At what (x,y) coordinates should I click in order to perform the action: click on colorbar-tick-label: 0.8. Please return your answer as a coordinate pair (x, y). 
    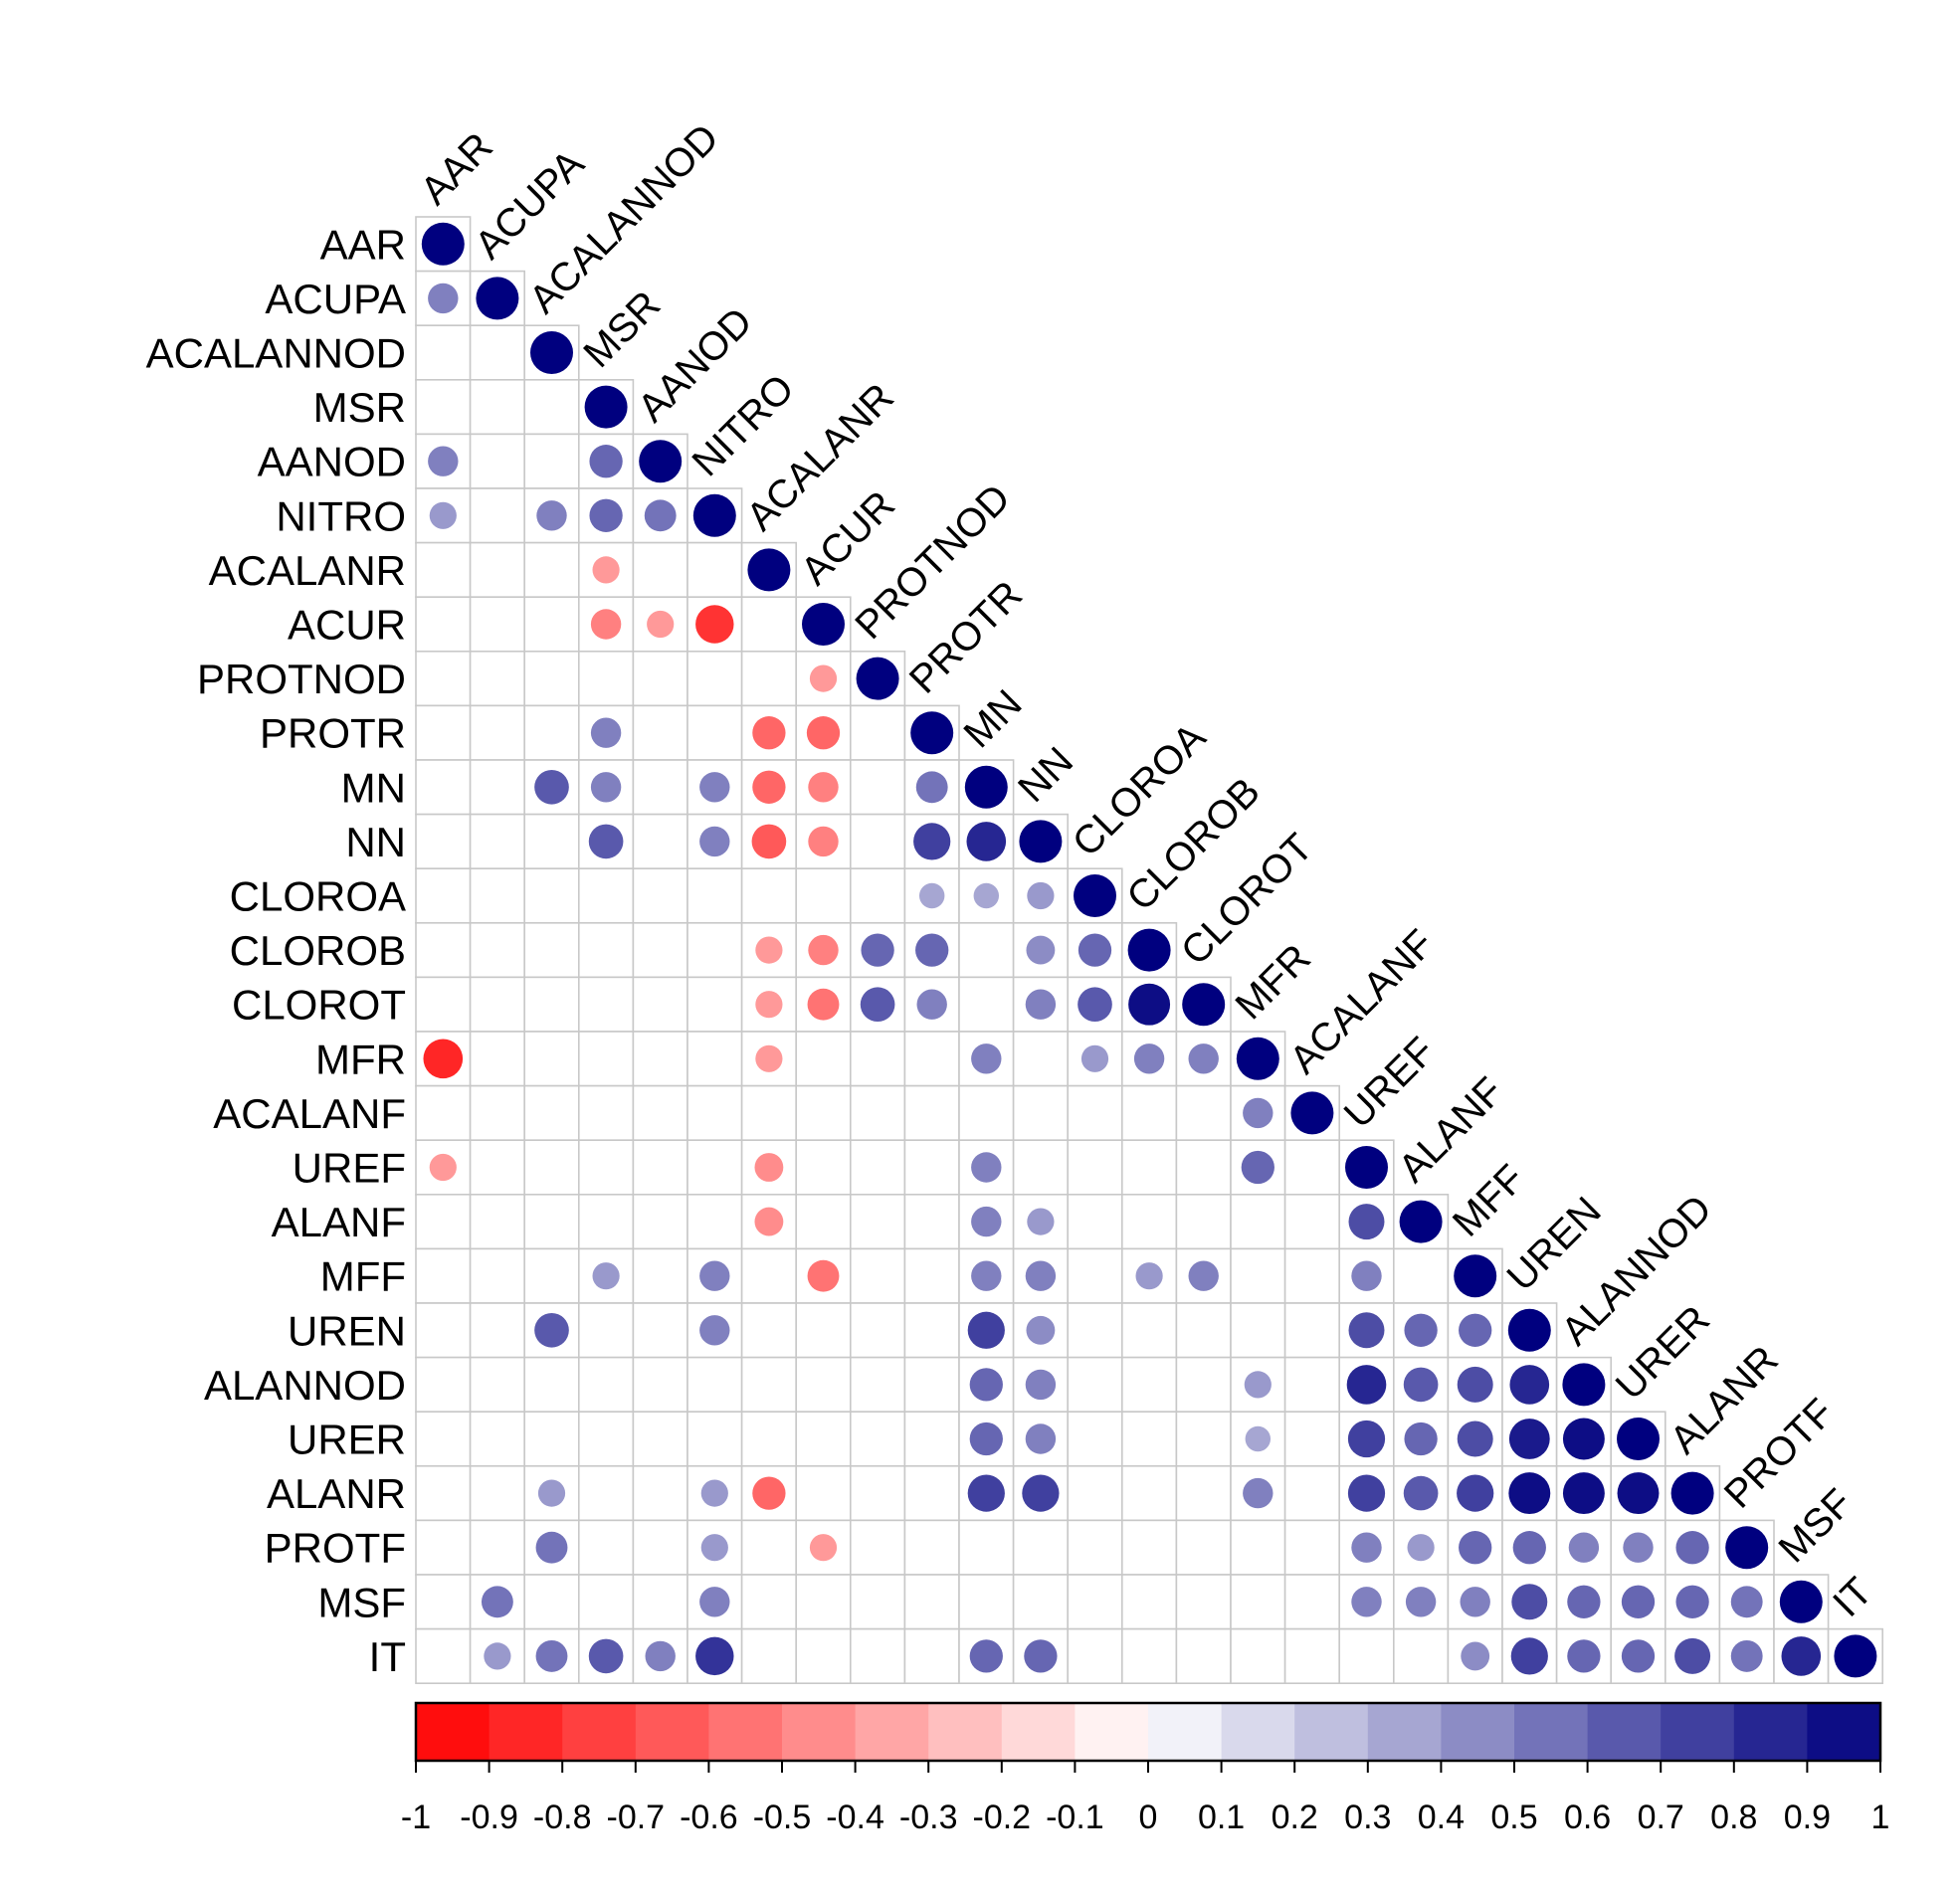
    Looking at the image, I should click on (1733, 1817).